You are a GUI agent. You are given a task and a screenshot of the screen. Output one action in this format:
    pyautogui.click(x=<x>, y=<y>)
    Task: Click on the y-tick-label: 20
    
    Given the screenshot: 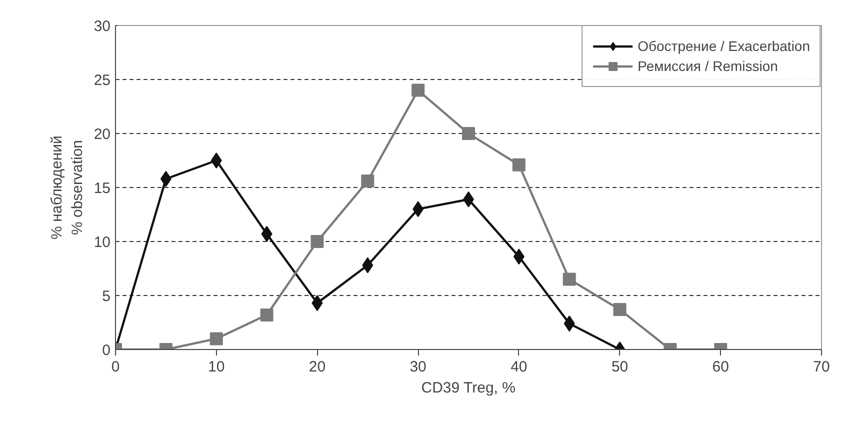 What is the action you would take?
    pyautogui.click(x=102, y=134)
    